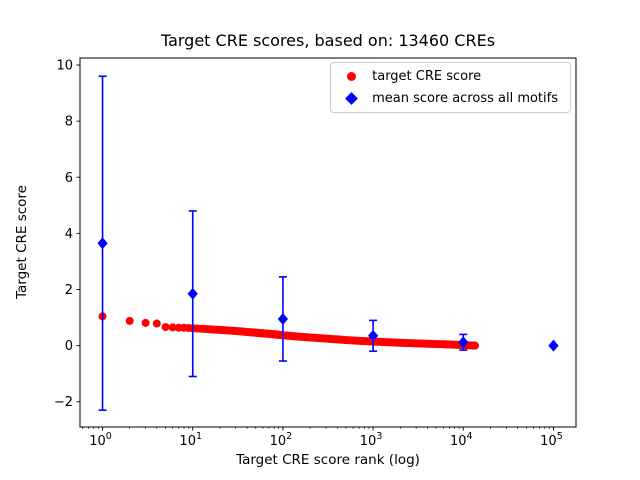 The height and width of the screenshot is (480, 640). Describe the element at coordinates (22, 242) in the screenshot. I see `y-axis-label: Target CRE score` at that location.